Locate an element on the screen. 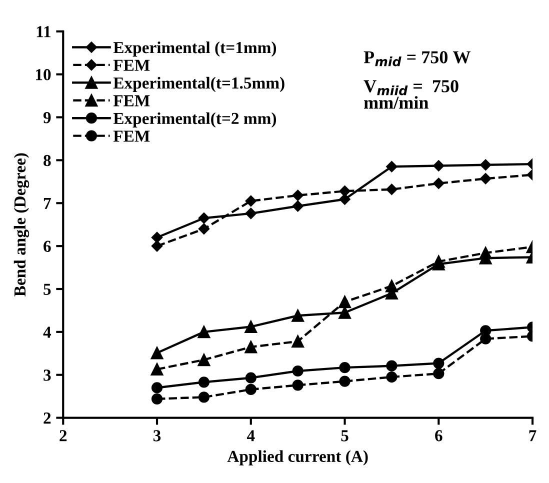  x-tick-label: 6 is located at coordinates (438, 436).